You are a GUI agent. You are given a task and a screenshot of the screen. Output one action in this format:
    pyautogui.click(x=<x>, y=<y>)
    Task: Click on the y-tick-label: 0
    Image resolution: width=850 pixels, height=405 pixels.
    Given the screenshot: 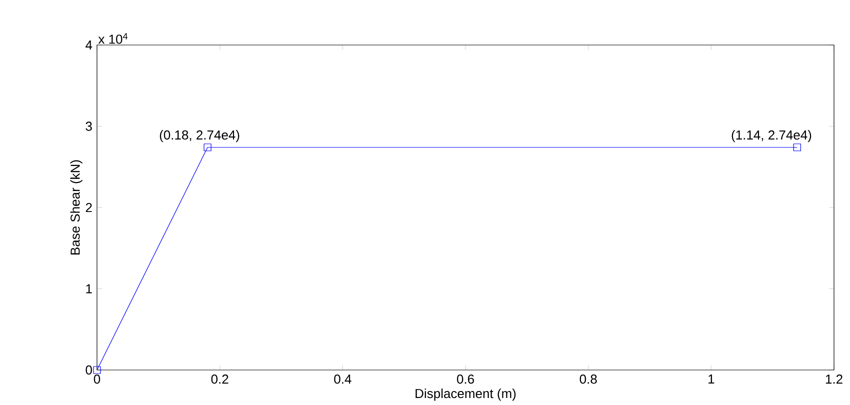 What is the action you would take?
    pyautogui.click(x=89, y=370)
    